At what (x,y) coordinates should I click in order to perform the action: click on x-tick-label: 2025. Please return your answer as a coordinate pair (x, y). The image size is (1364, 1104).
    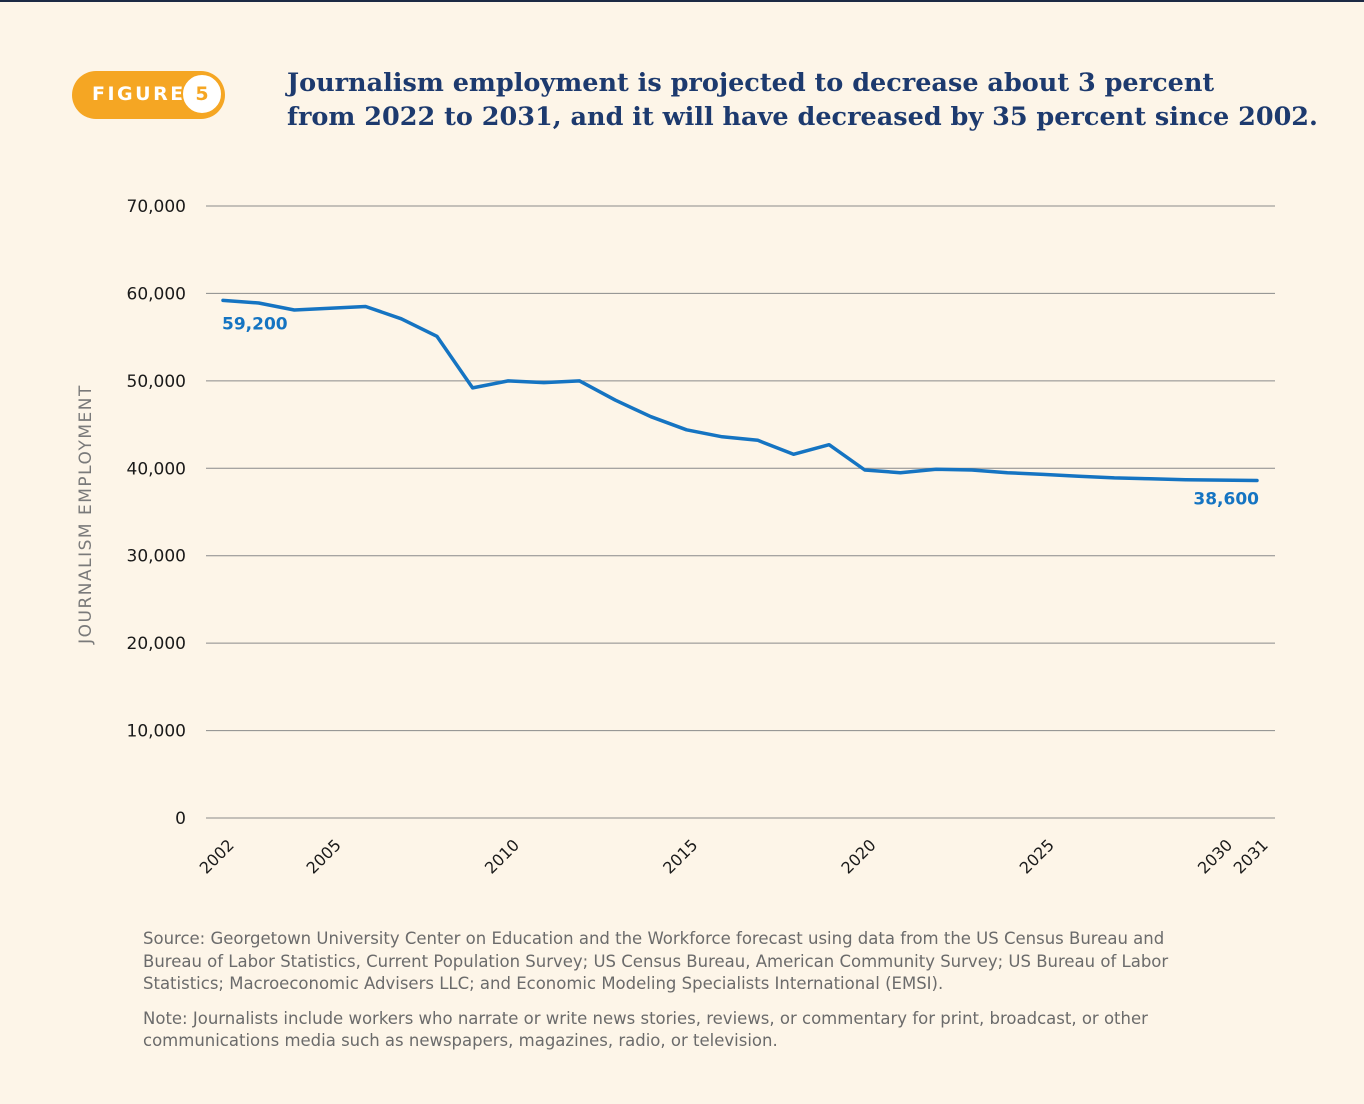
    Looking at the image, I should click on (1037, 856).